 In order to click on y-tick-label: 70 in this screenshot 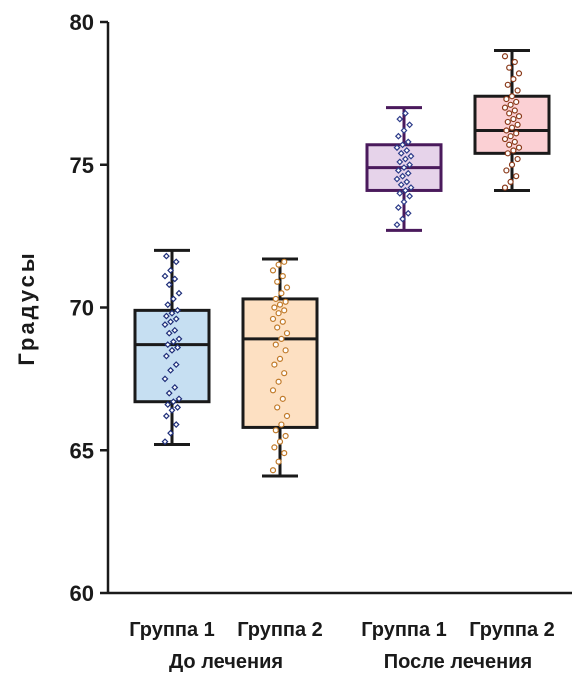, I will do `click(82, 308)`.